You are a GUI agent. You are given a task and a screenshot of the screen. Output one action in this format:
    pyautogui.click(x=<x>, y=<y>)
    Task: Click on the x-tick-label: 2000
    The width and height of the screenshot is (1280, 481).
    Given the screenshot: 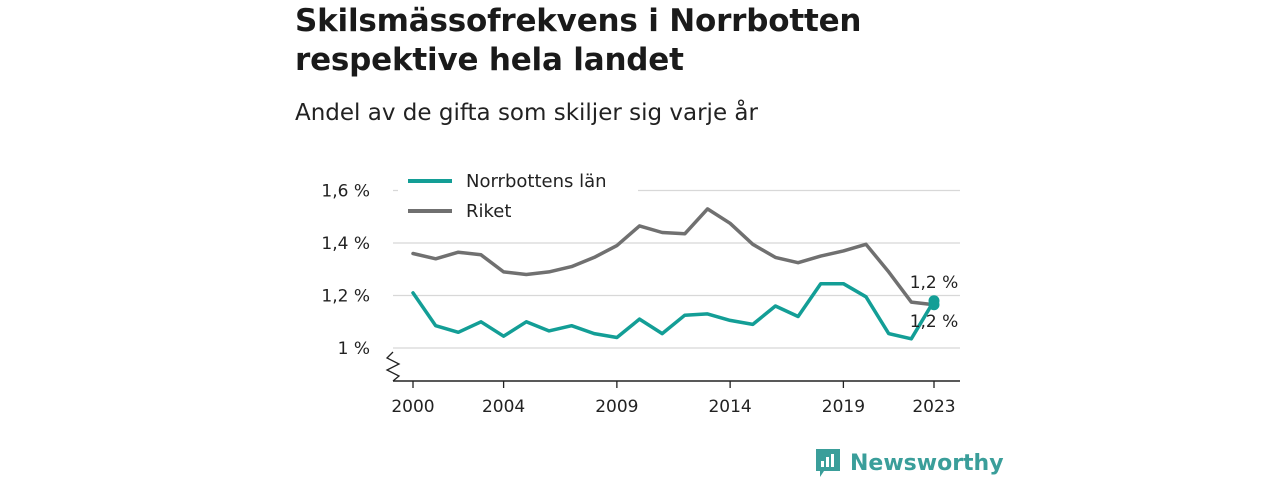 What is the action you would take?
    pyautogui.click(x=412, y=407)
    